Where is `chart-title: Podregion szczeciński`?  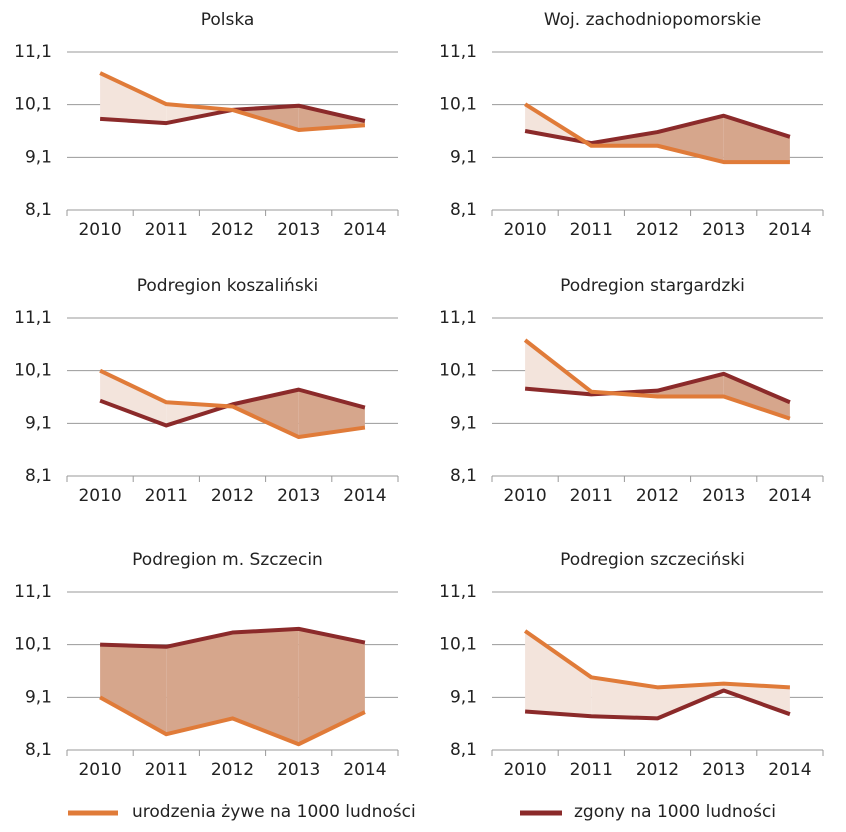
chart-title: Podregion szczeciński is located at coordinates (652, 560).